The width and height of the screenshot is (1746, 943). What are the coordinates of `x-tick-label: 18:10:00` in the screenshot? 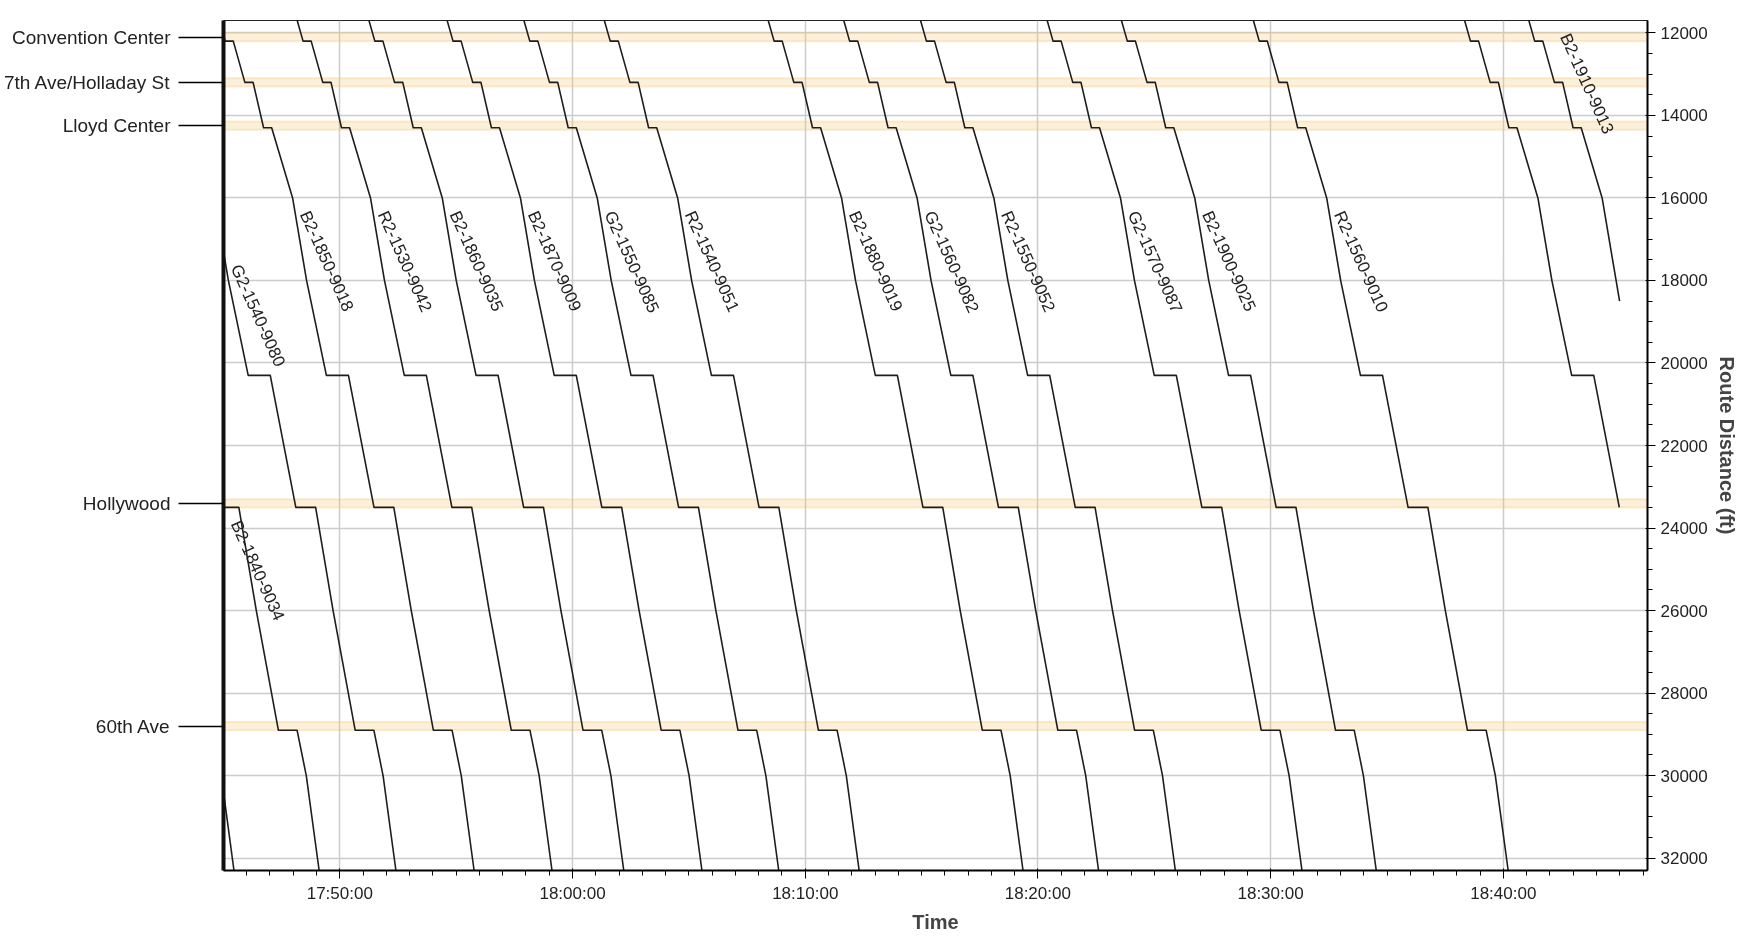 It's located at (805, 893).